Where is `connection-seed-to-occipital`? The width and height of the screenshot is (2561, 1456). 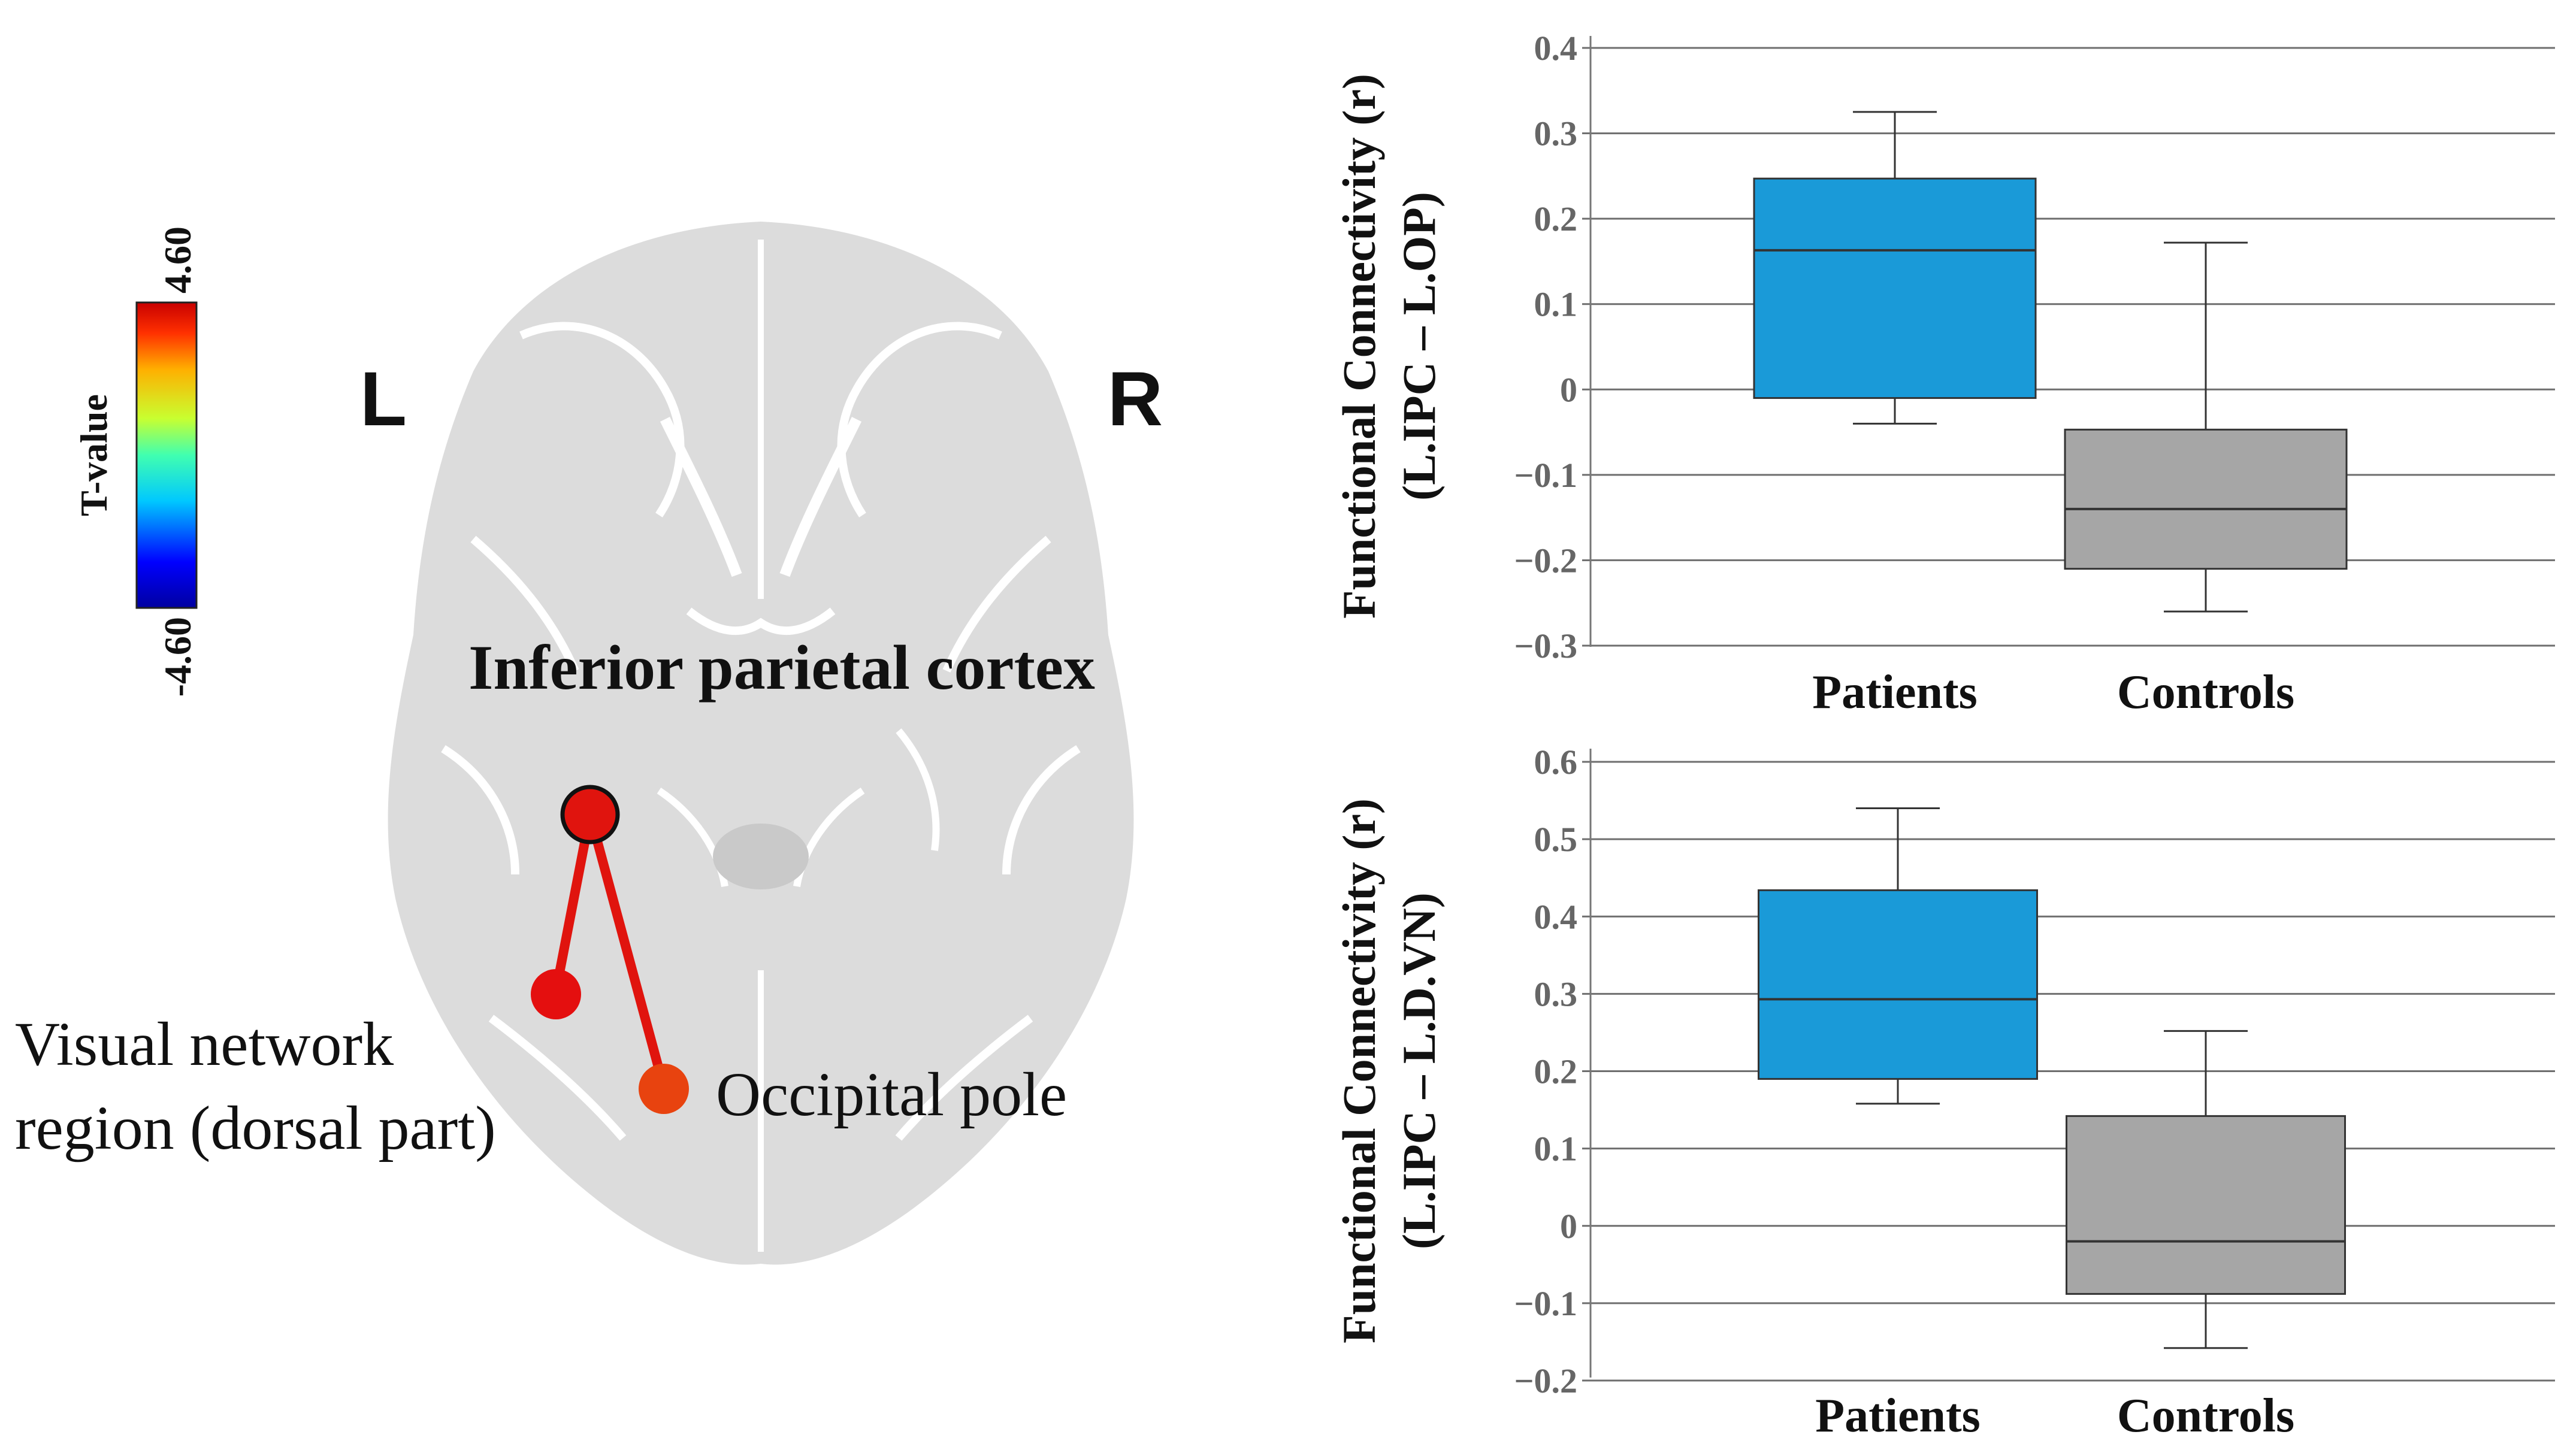
connection-seed-to-occipital is located at coordinates (627, 951).